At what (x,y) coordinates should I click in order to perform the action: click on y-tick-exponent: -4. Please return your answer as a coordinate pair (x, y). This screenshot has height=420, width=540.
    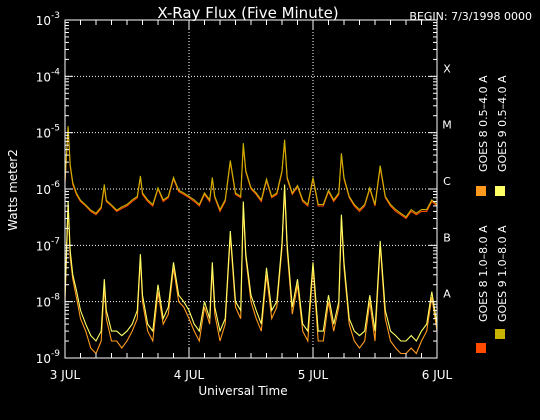
    Looking at the image, I should click on (55, 72).